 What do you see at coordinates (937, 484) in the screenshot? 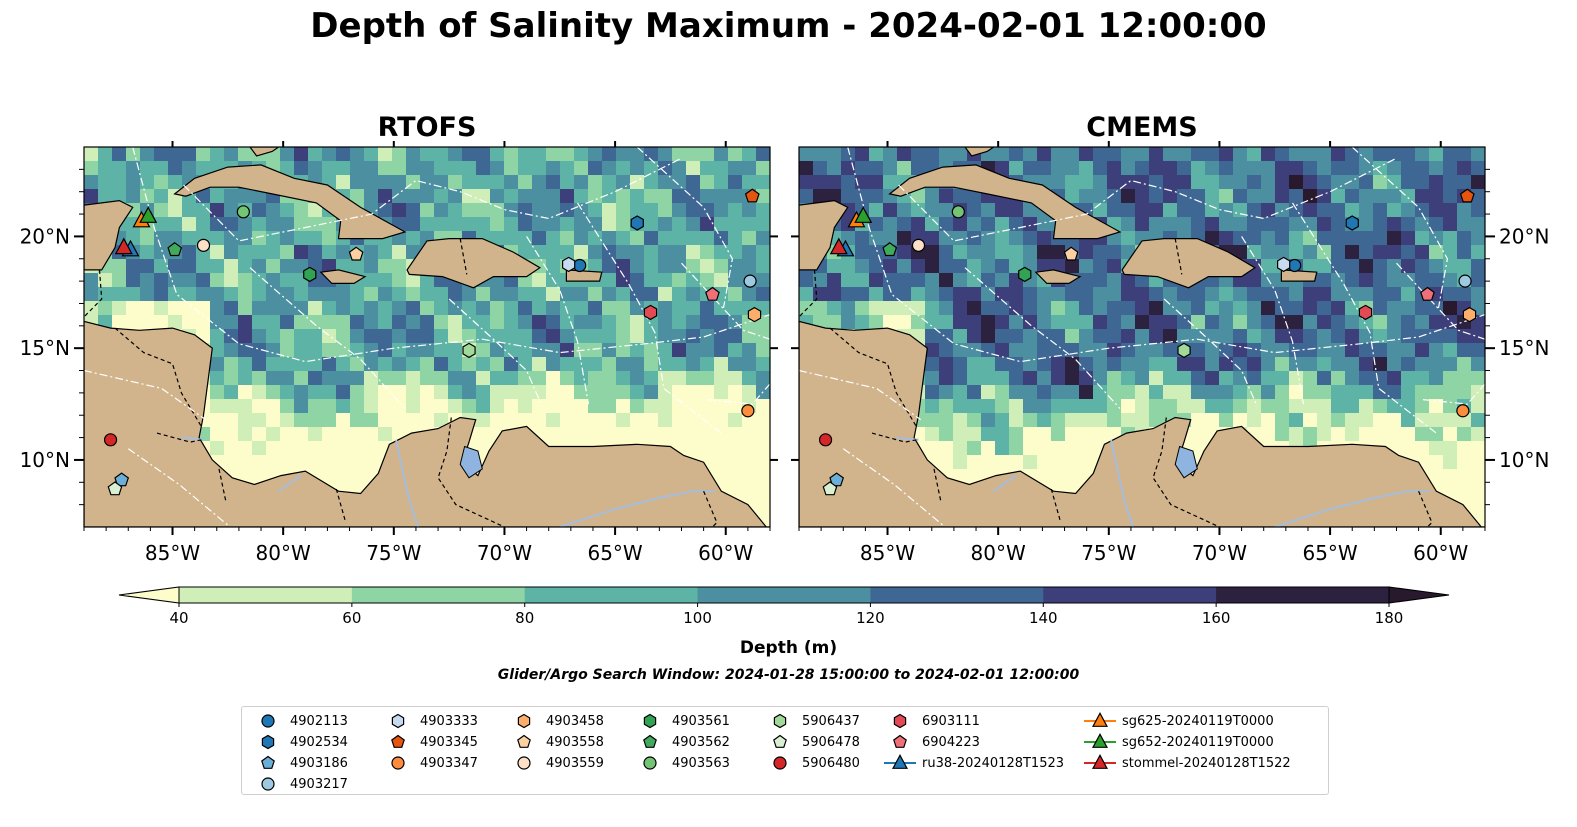
I see `country-border` at bounding box center [937, 484].